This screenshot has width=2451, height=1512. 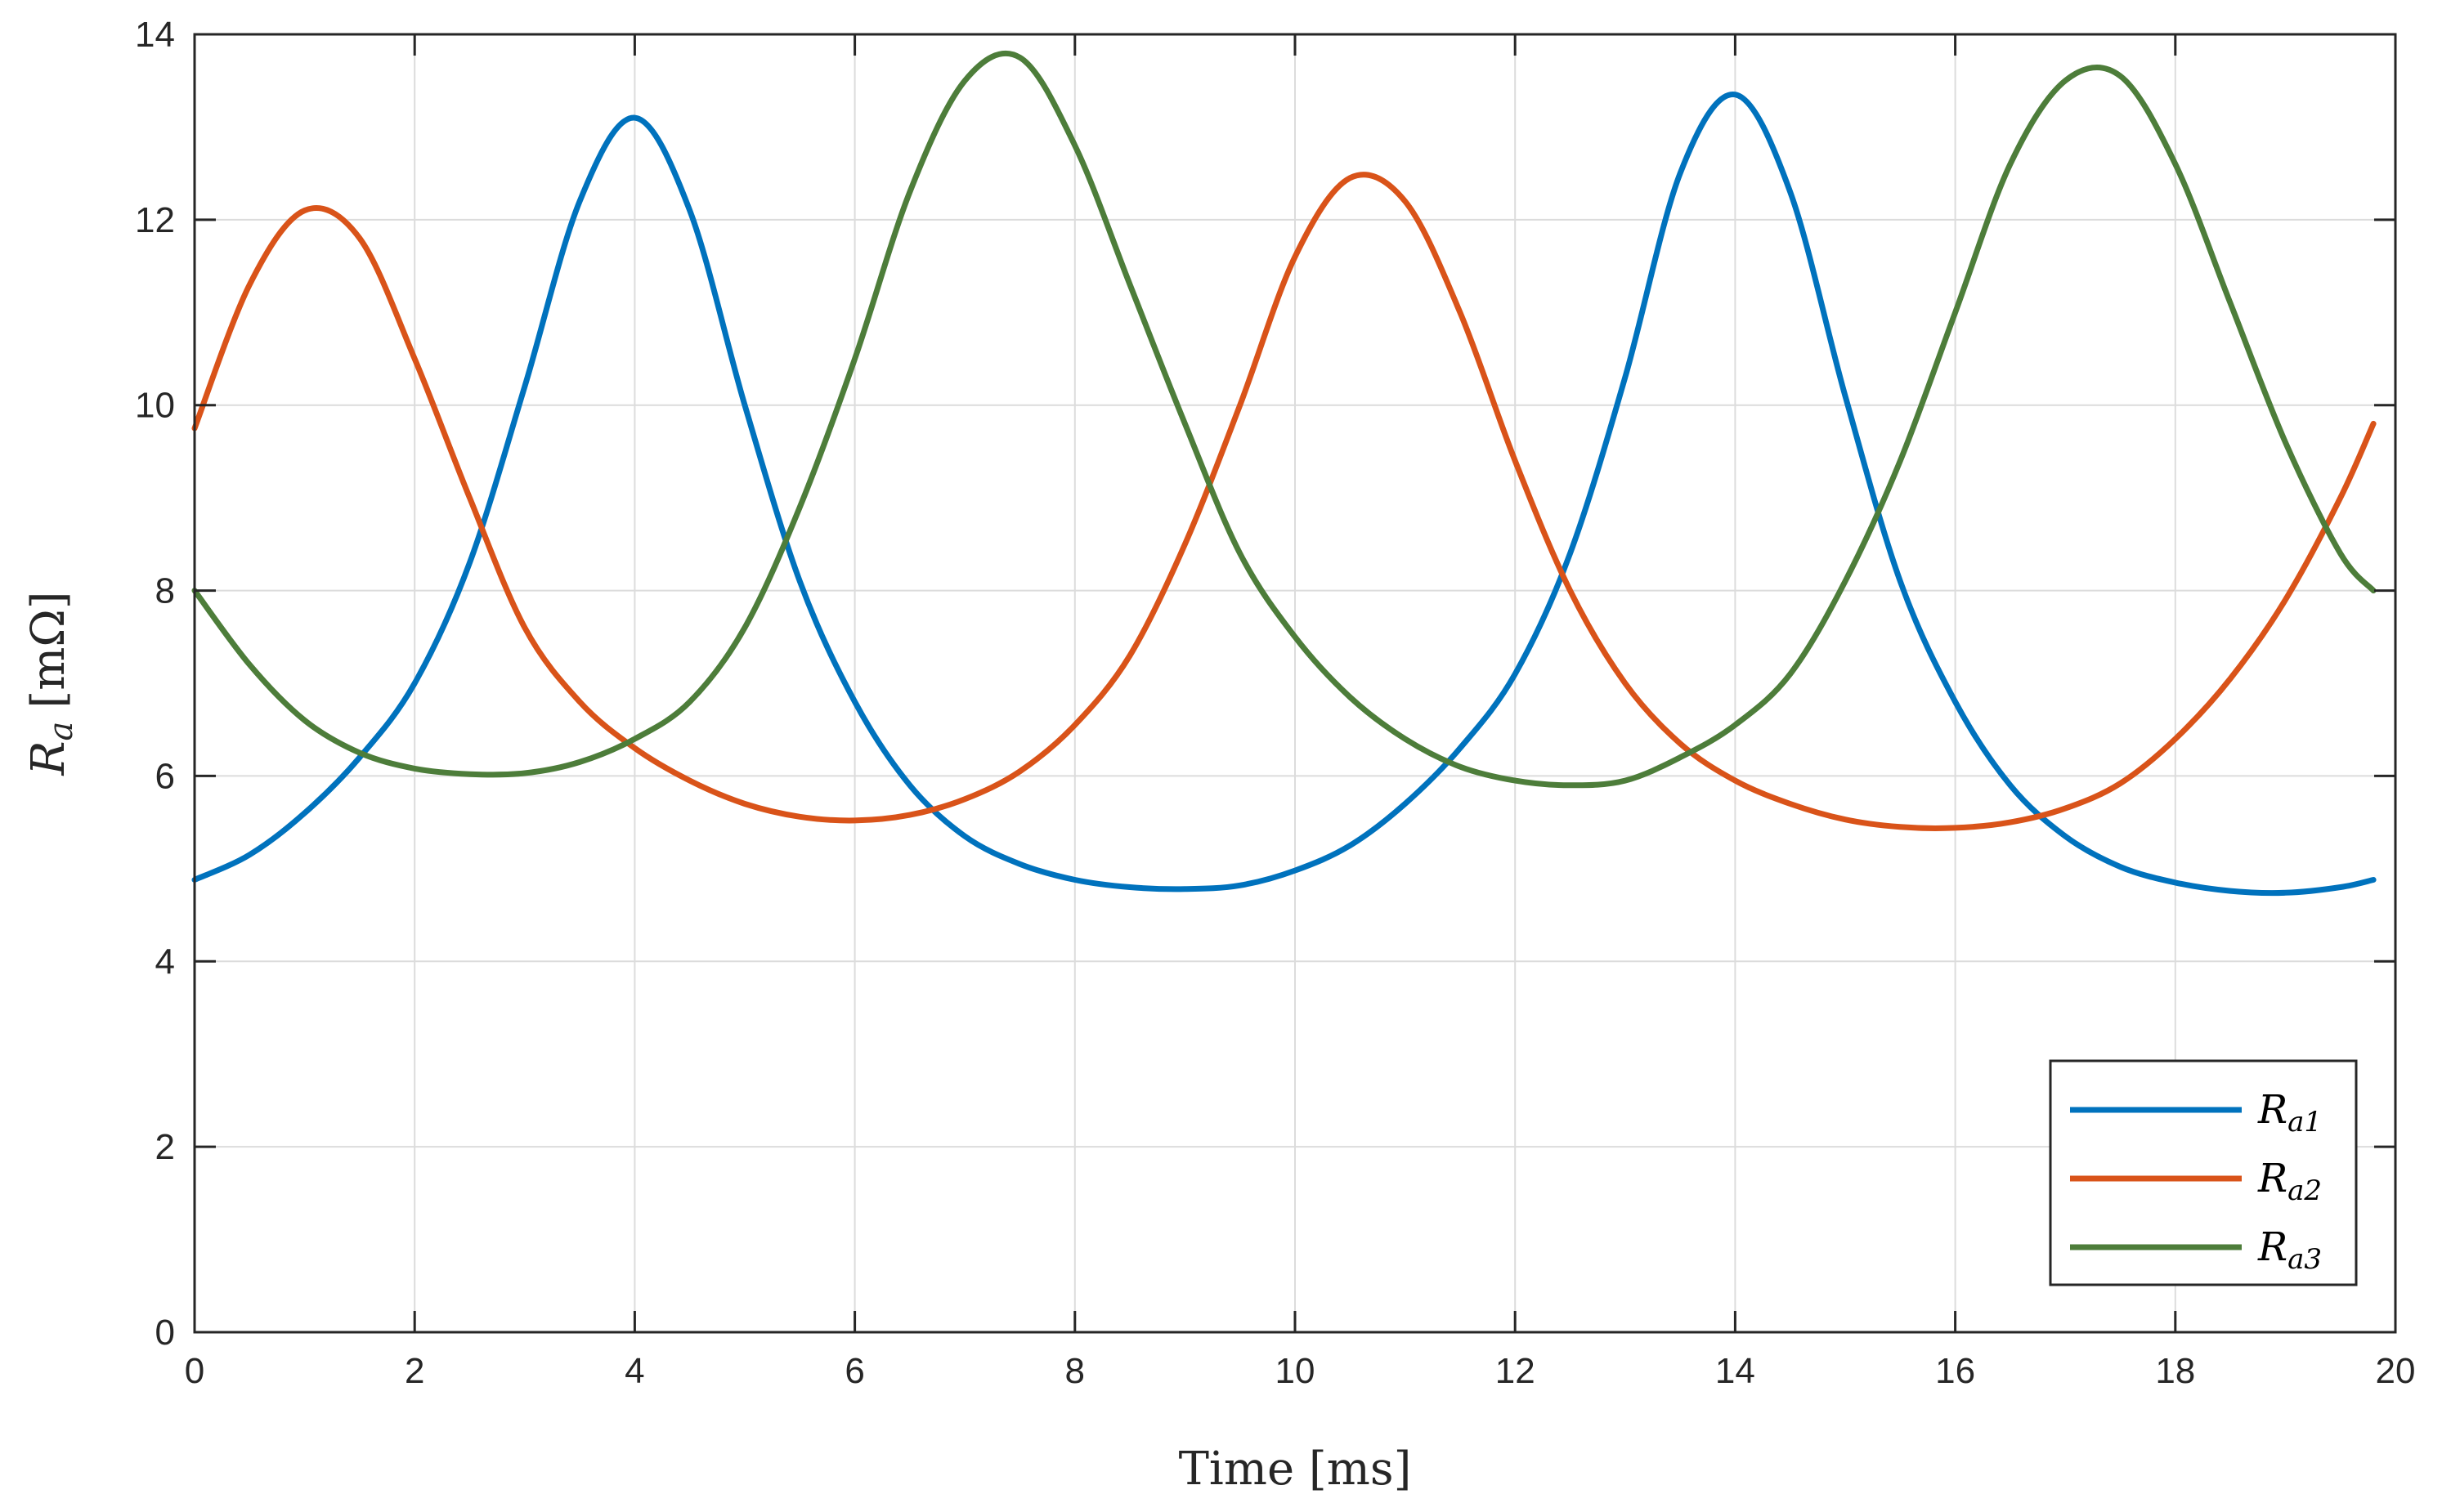 What do you see at coordinates (165, 776) in the screenshot?
I see `y-tick-label: 6` at bounding box center [165, 776].